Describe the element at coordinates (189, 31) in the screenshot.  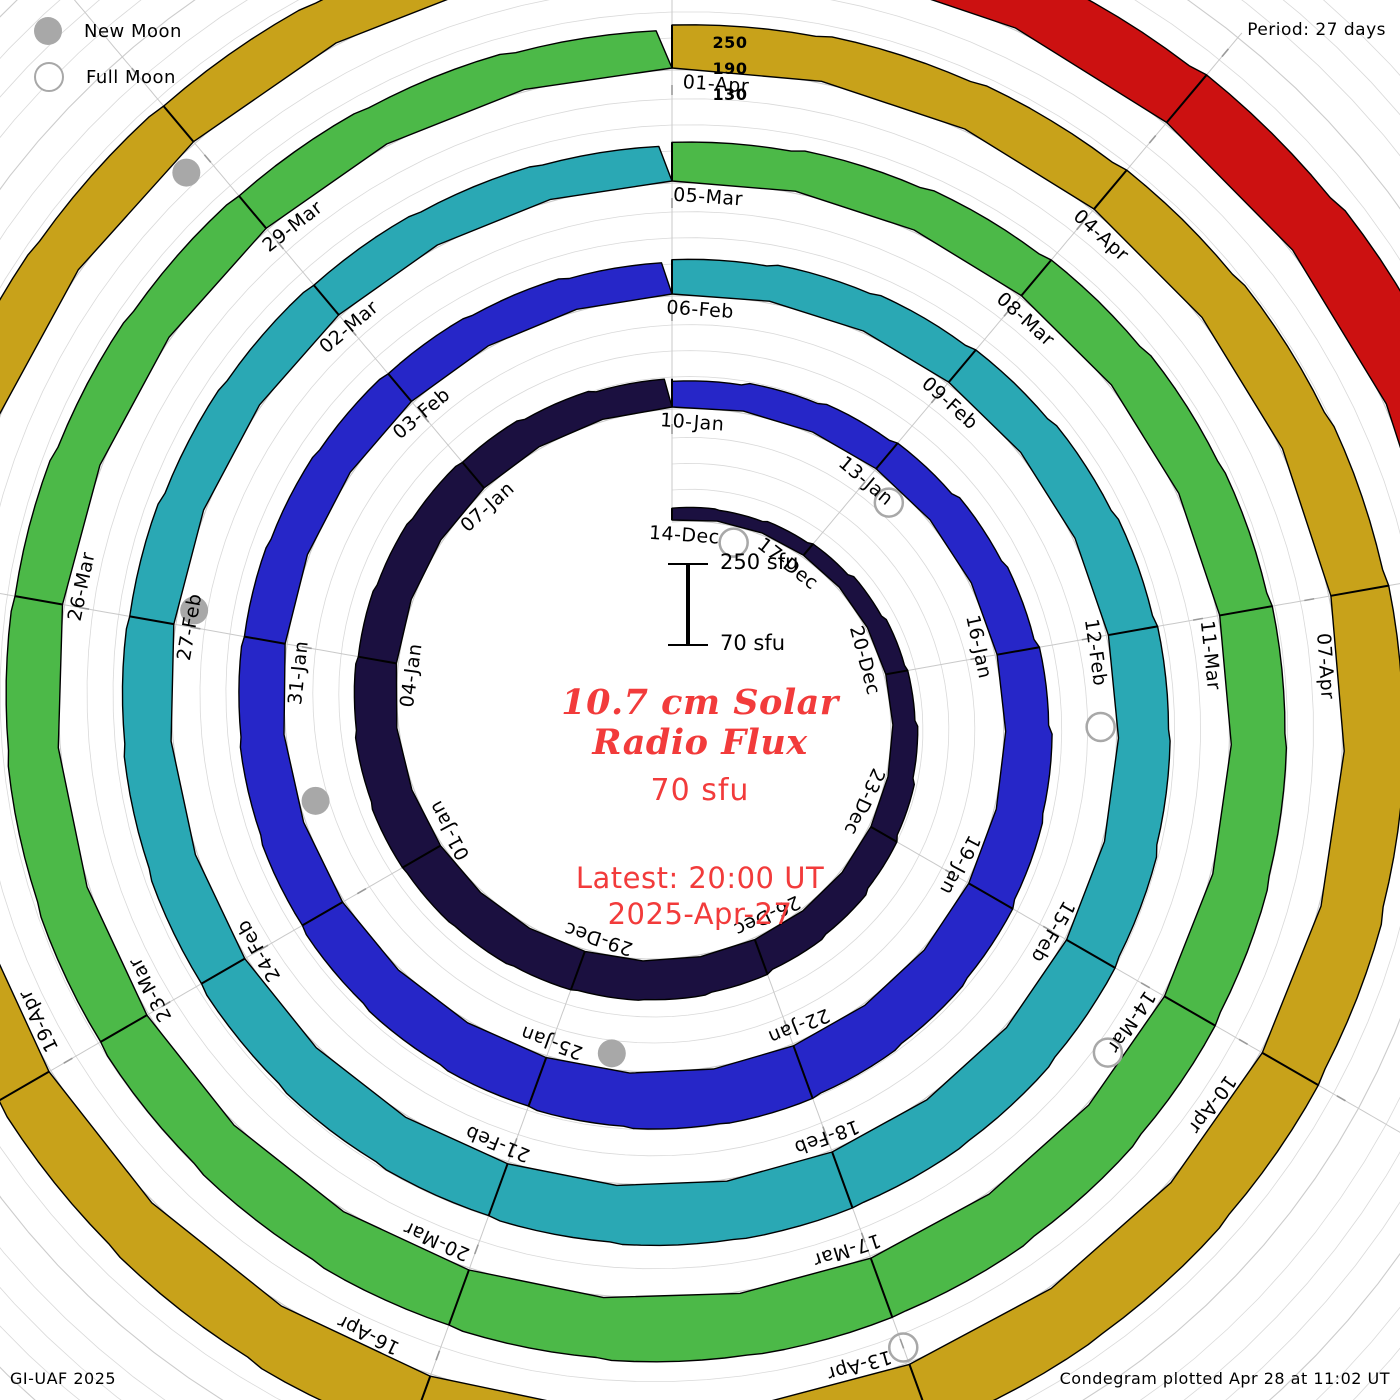
I see `legend-item-new-moon: New Moon` at that location.